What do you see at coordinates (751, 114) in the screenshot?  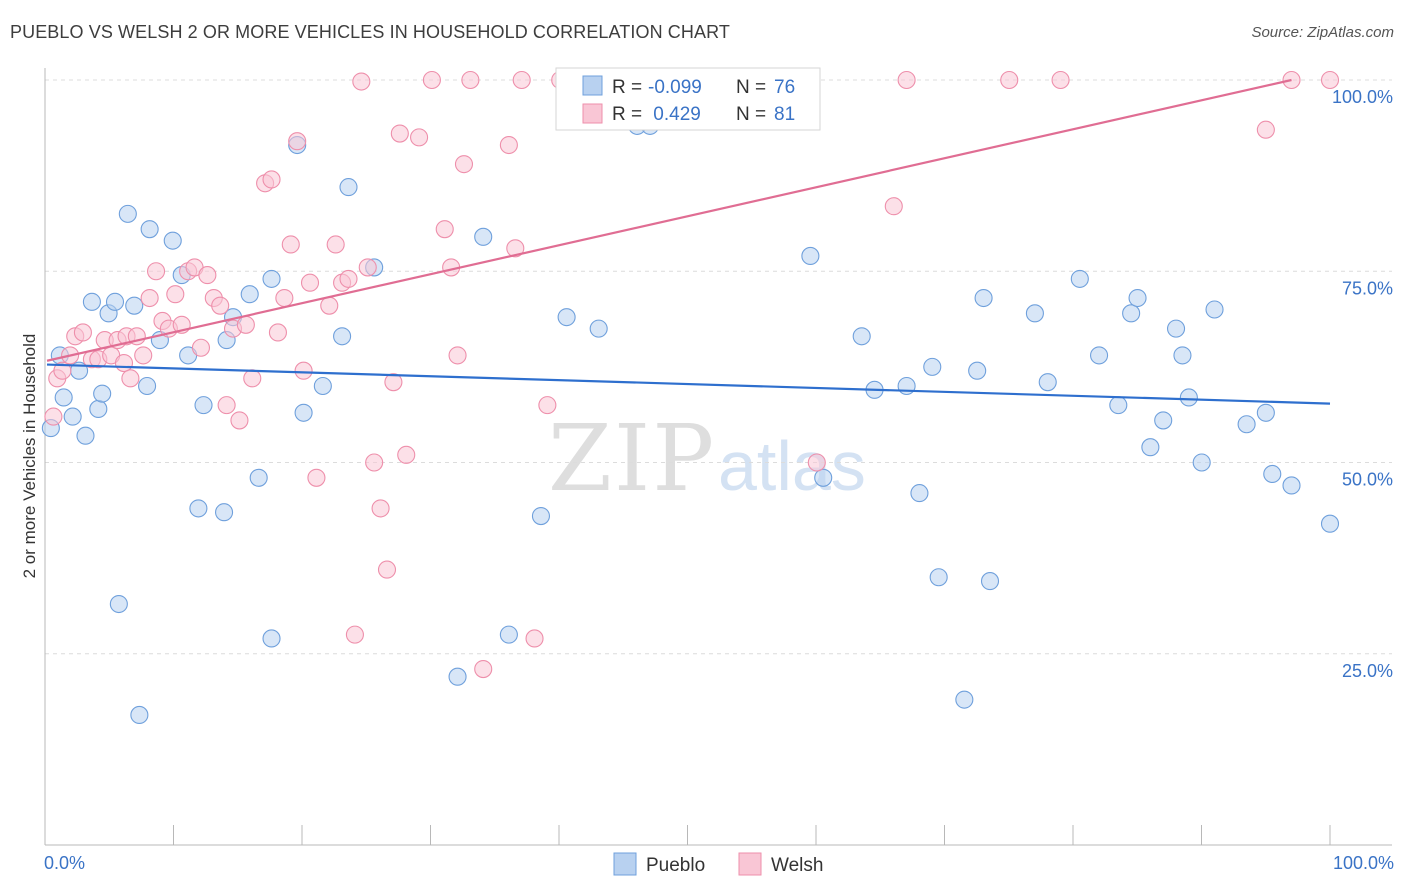 I see `legend-n-label-welsh: N =` at bounding box center [751, 114].